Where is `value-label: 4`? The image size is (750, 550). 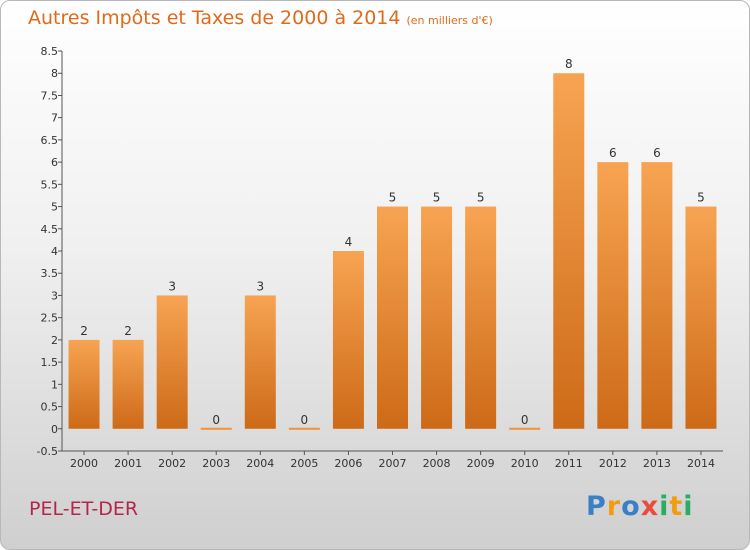 value-label: 4 is located at coordinates (349, 242).